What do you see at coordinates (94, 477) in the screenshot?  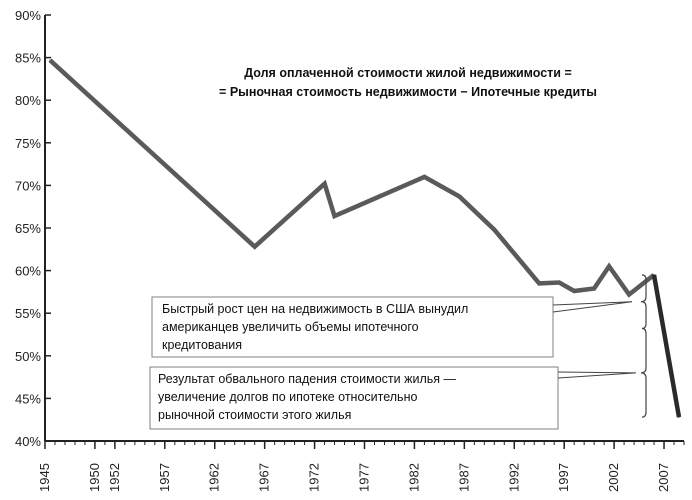 I see `x-tick-label: 1950` at bounding box center [94, 477].